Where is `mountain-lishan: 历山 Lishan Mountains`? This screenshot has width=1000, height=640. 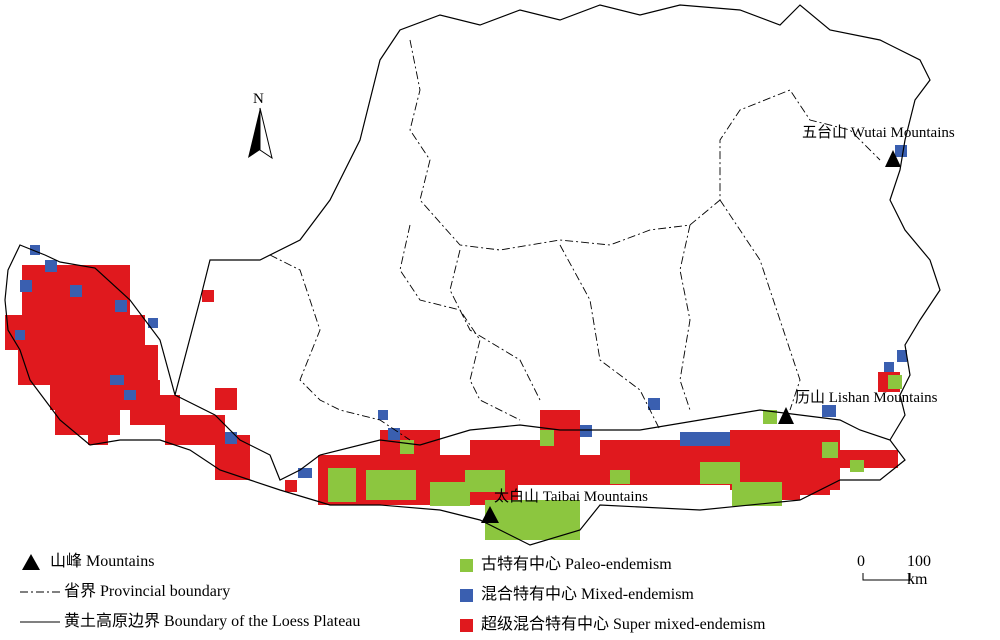 mountain-lishan: 历山 Lishan Mountains is located at coordinates (858, 406).